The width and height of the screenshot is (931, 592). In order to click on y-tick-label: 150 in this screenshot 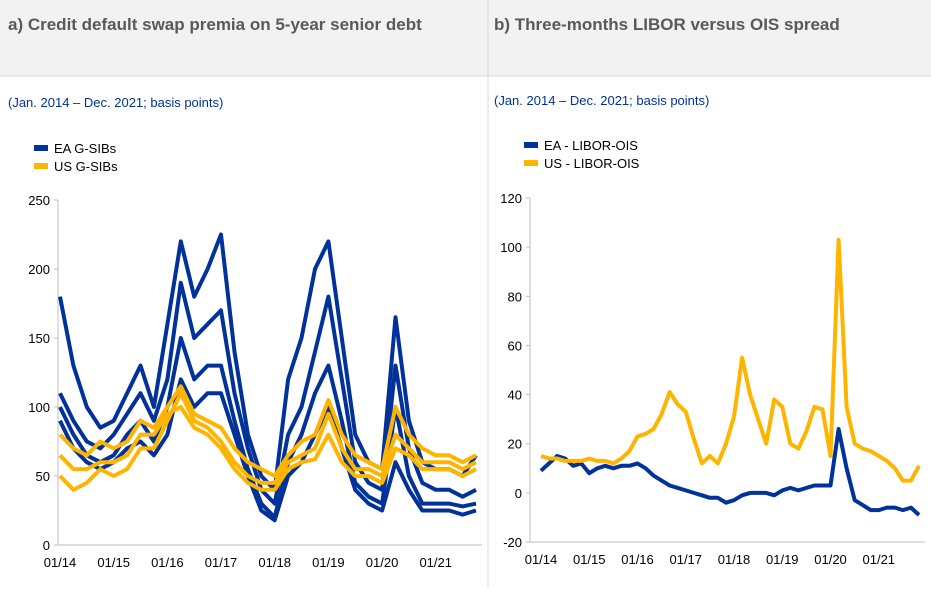, I will do `click(39, 338)`.